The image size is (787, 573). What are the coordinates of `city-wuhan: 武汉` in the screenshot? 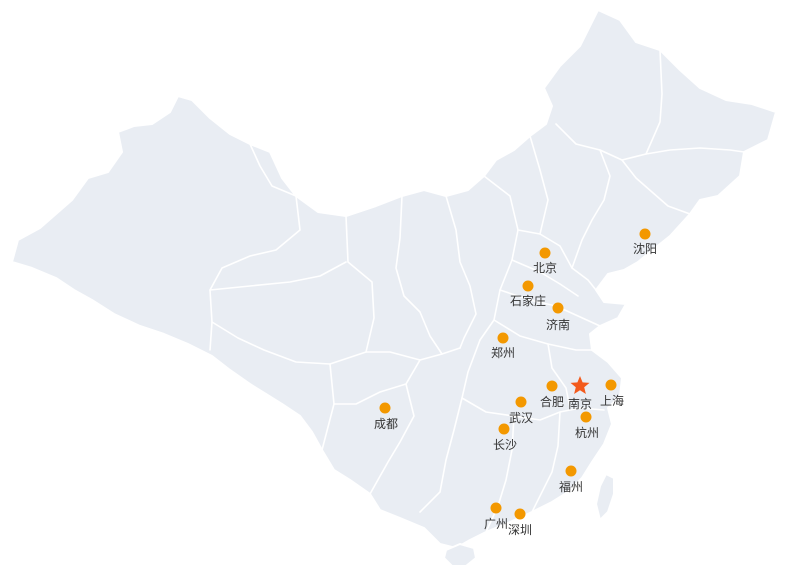 It's located at (521, 411).